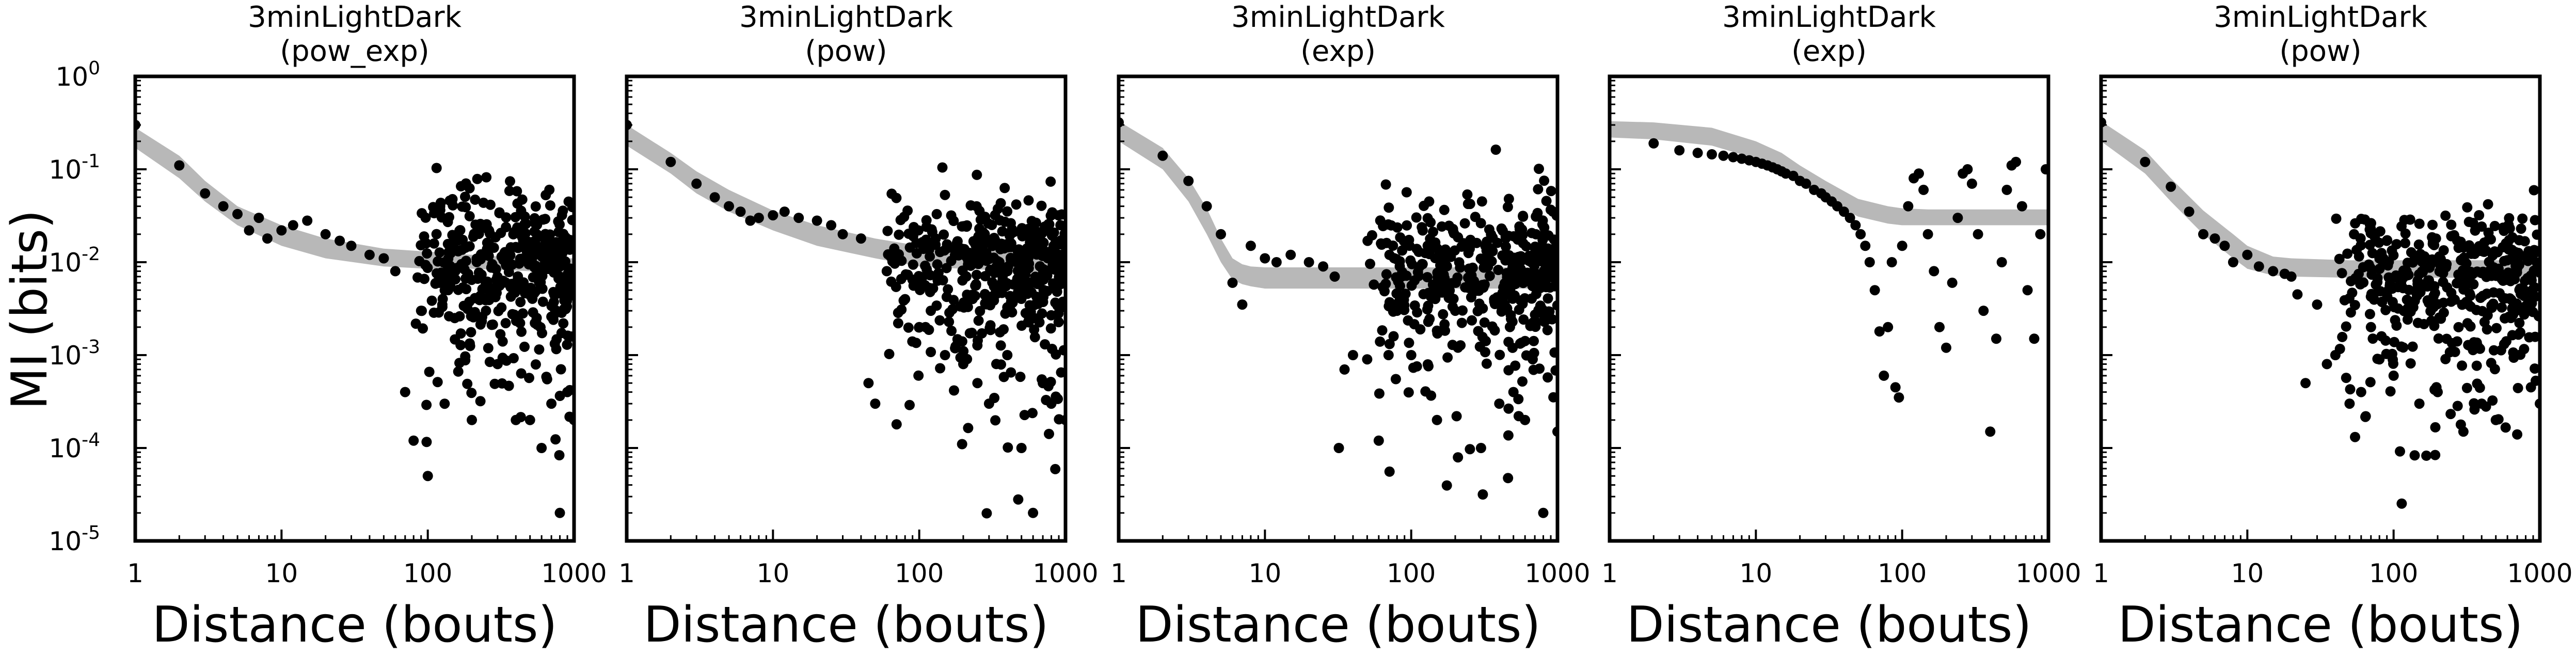 The height and width of the screenshot is (656, 2576). Describe the element at coordinates (846, 319) in the screenshot. I see `plot-area` at that location.